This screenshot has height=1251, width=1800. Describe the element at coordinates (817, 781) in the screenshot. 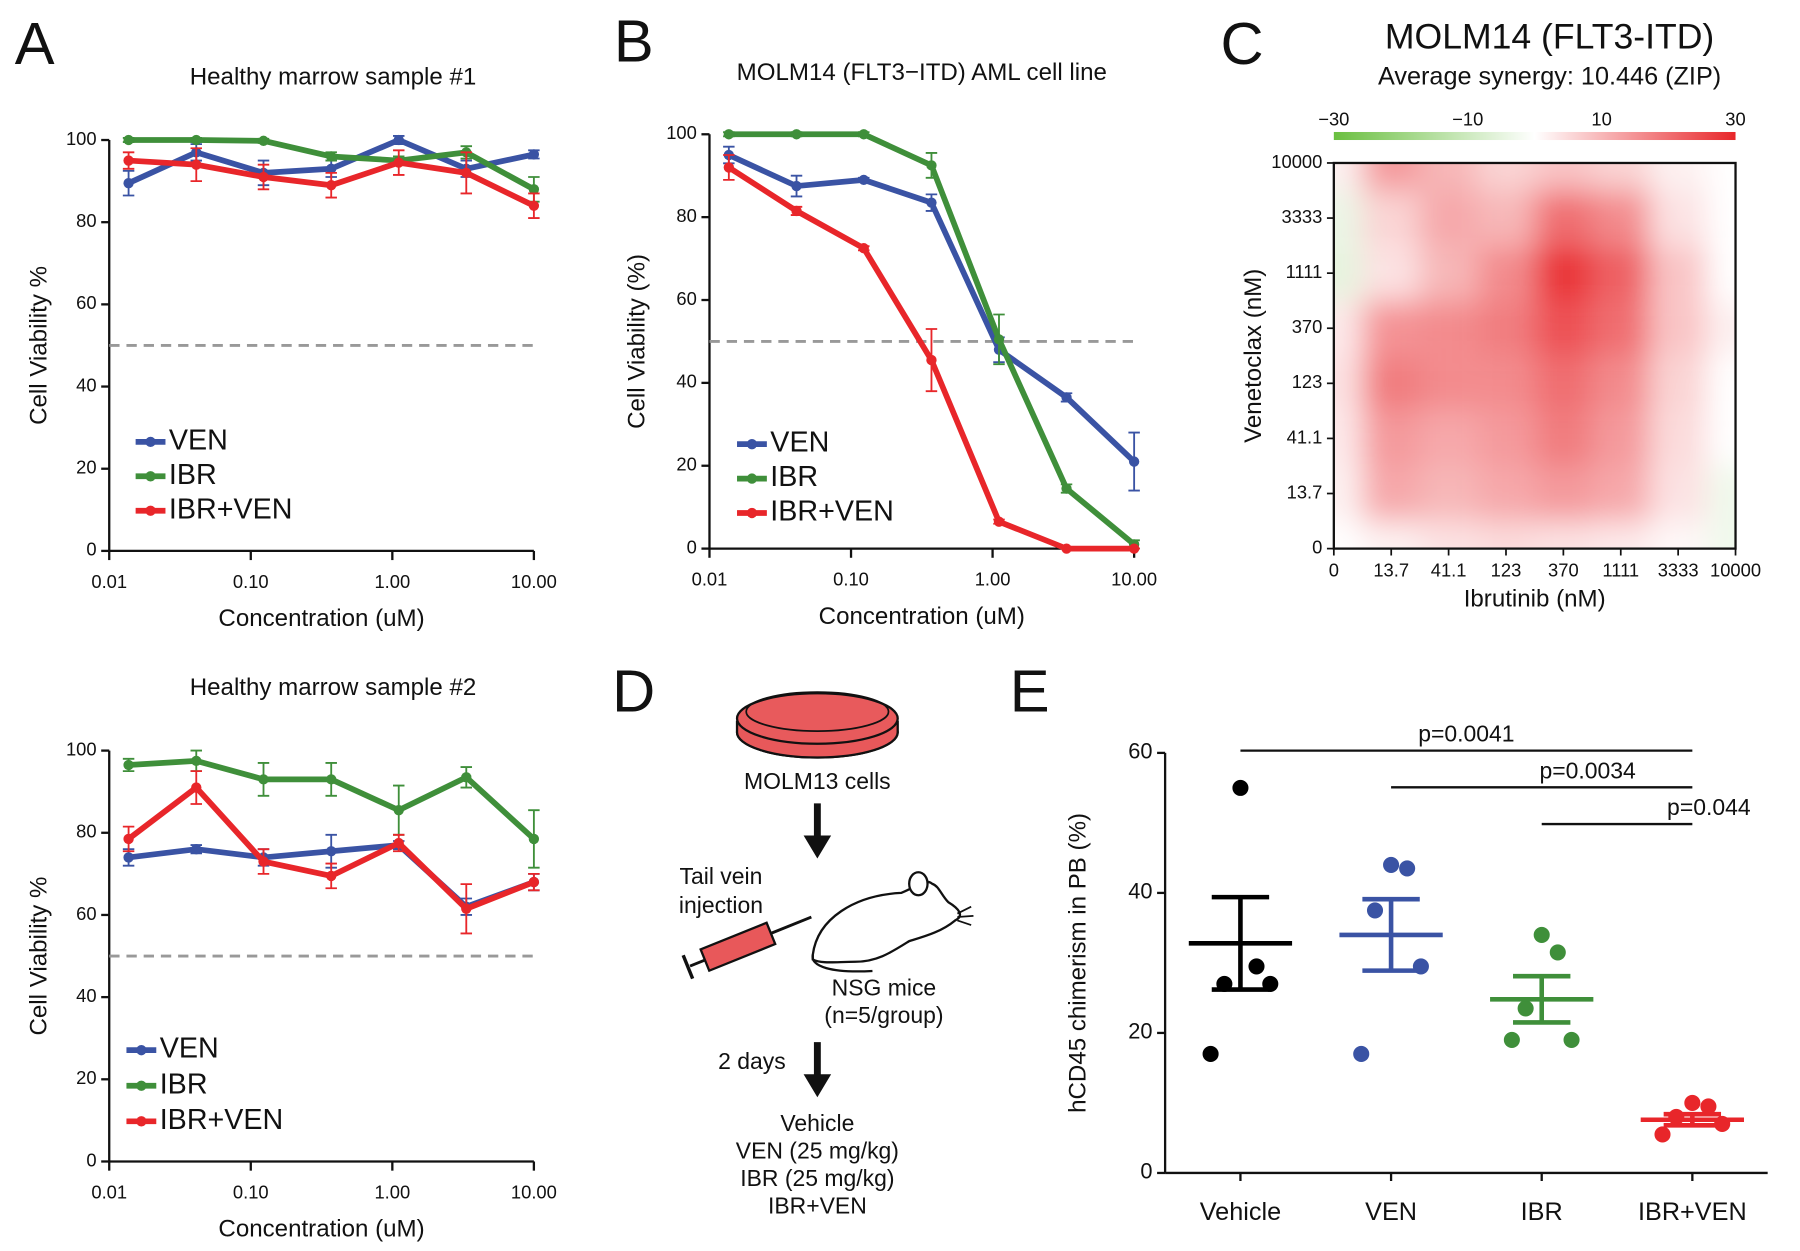

I see `cells-label: MOLM13 cells` at that location.